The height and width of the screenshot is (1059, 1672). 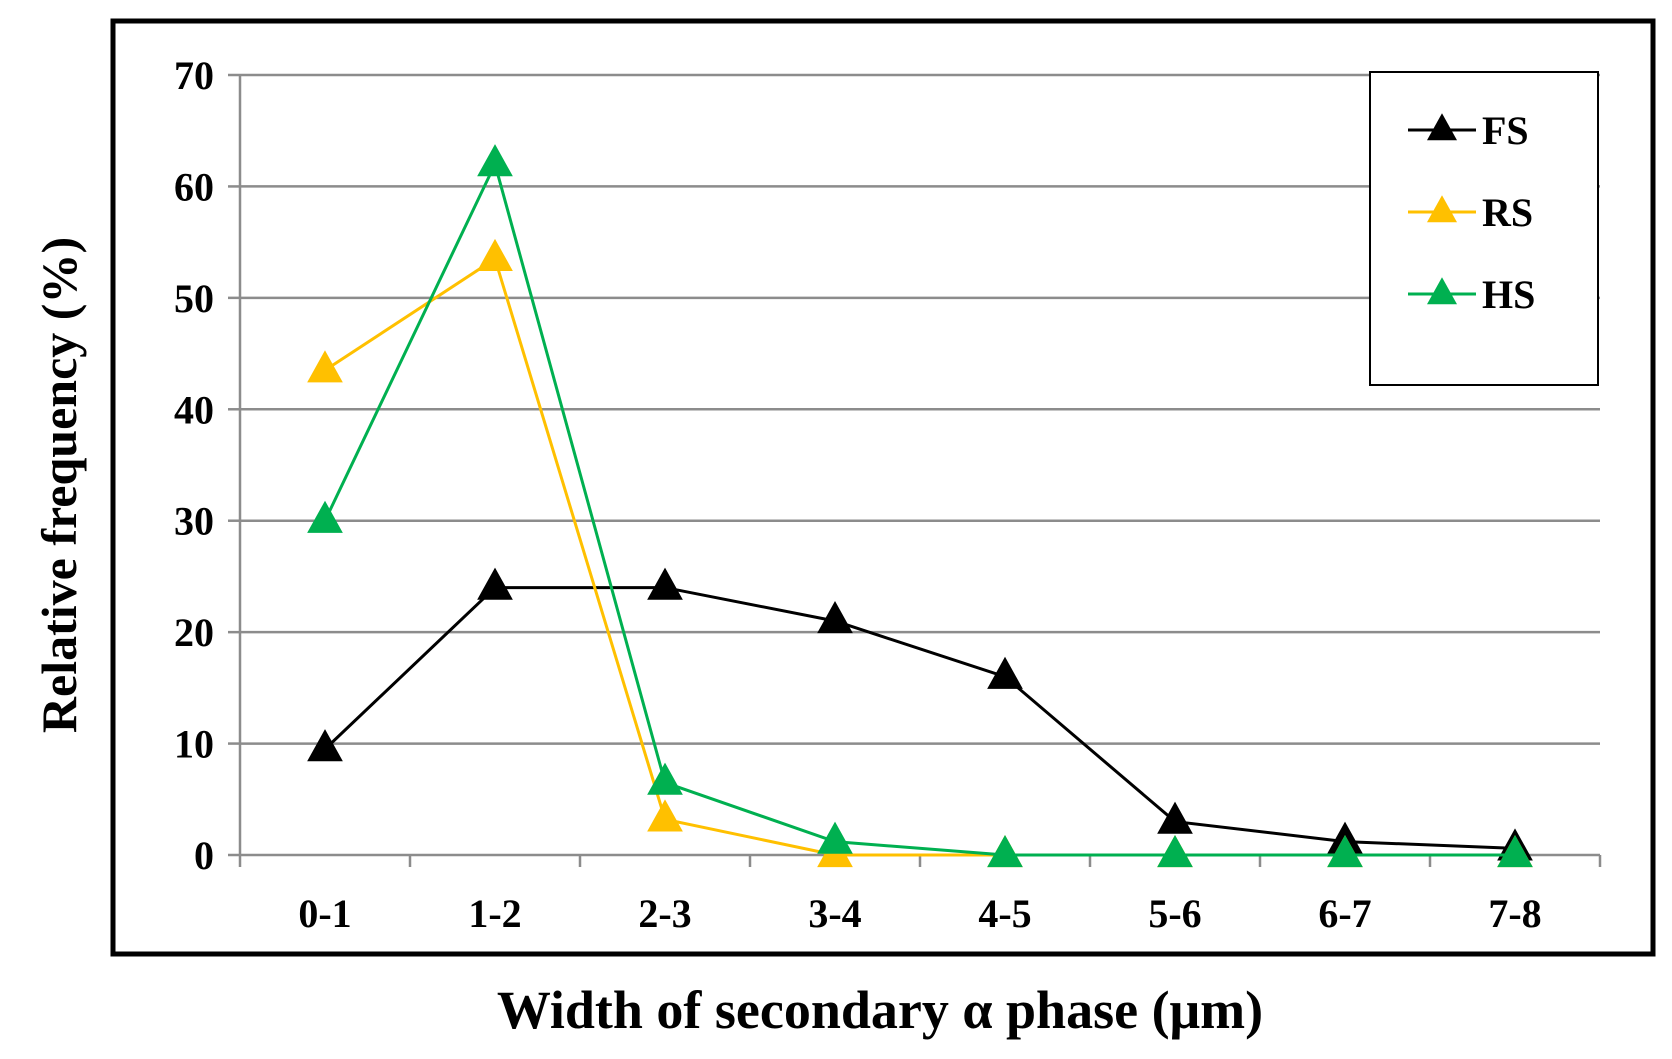 I want to click on y-tick-label: 10, so click(x=194, y=744).